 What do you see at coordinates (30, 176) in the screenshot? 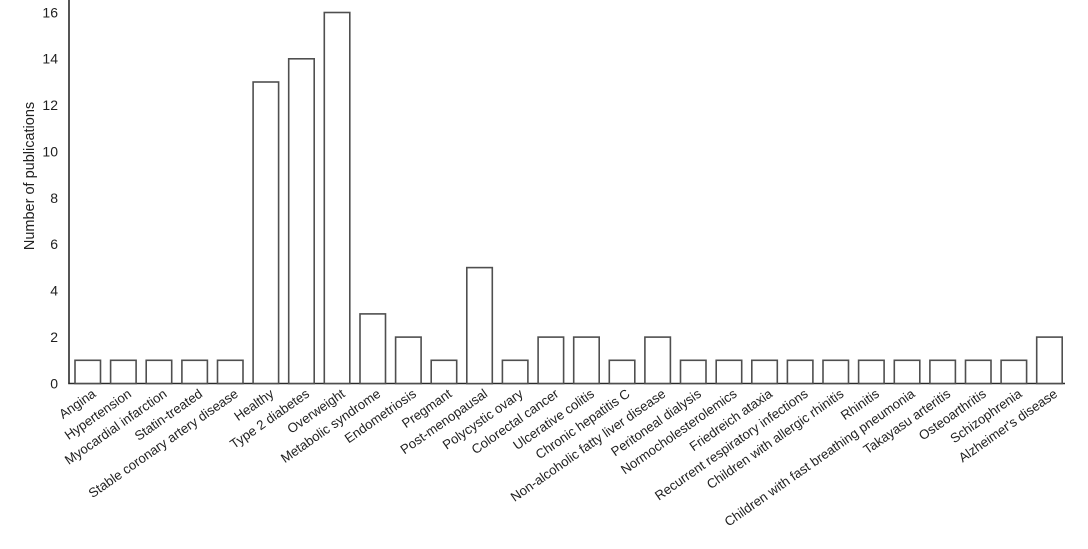
I see `y-axis-title: Number of publications` at bounding box center [30, 176].